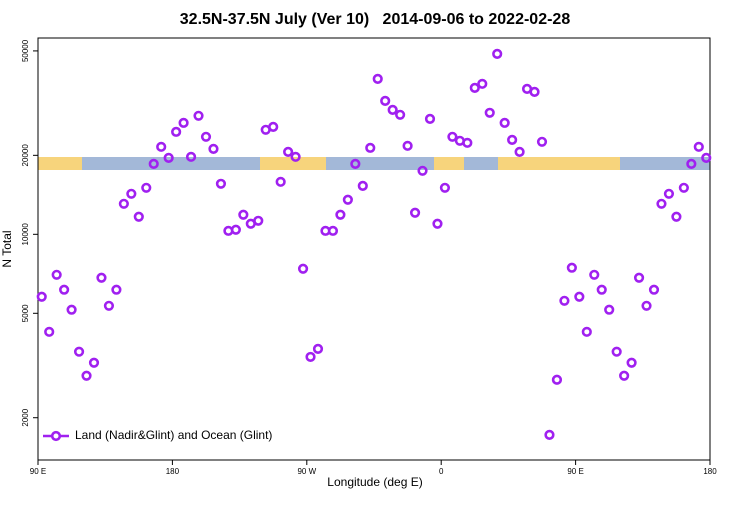 The image size is (750, 505). Describe the element at coordinates (374, 163) in the screenshot. I see `land-ocean-band` at that location.